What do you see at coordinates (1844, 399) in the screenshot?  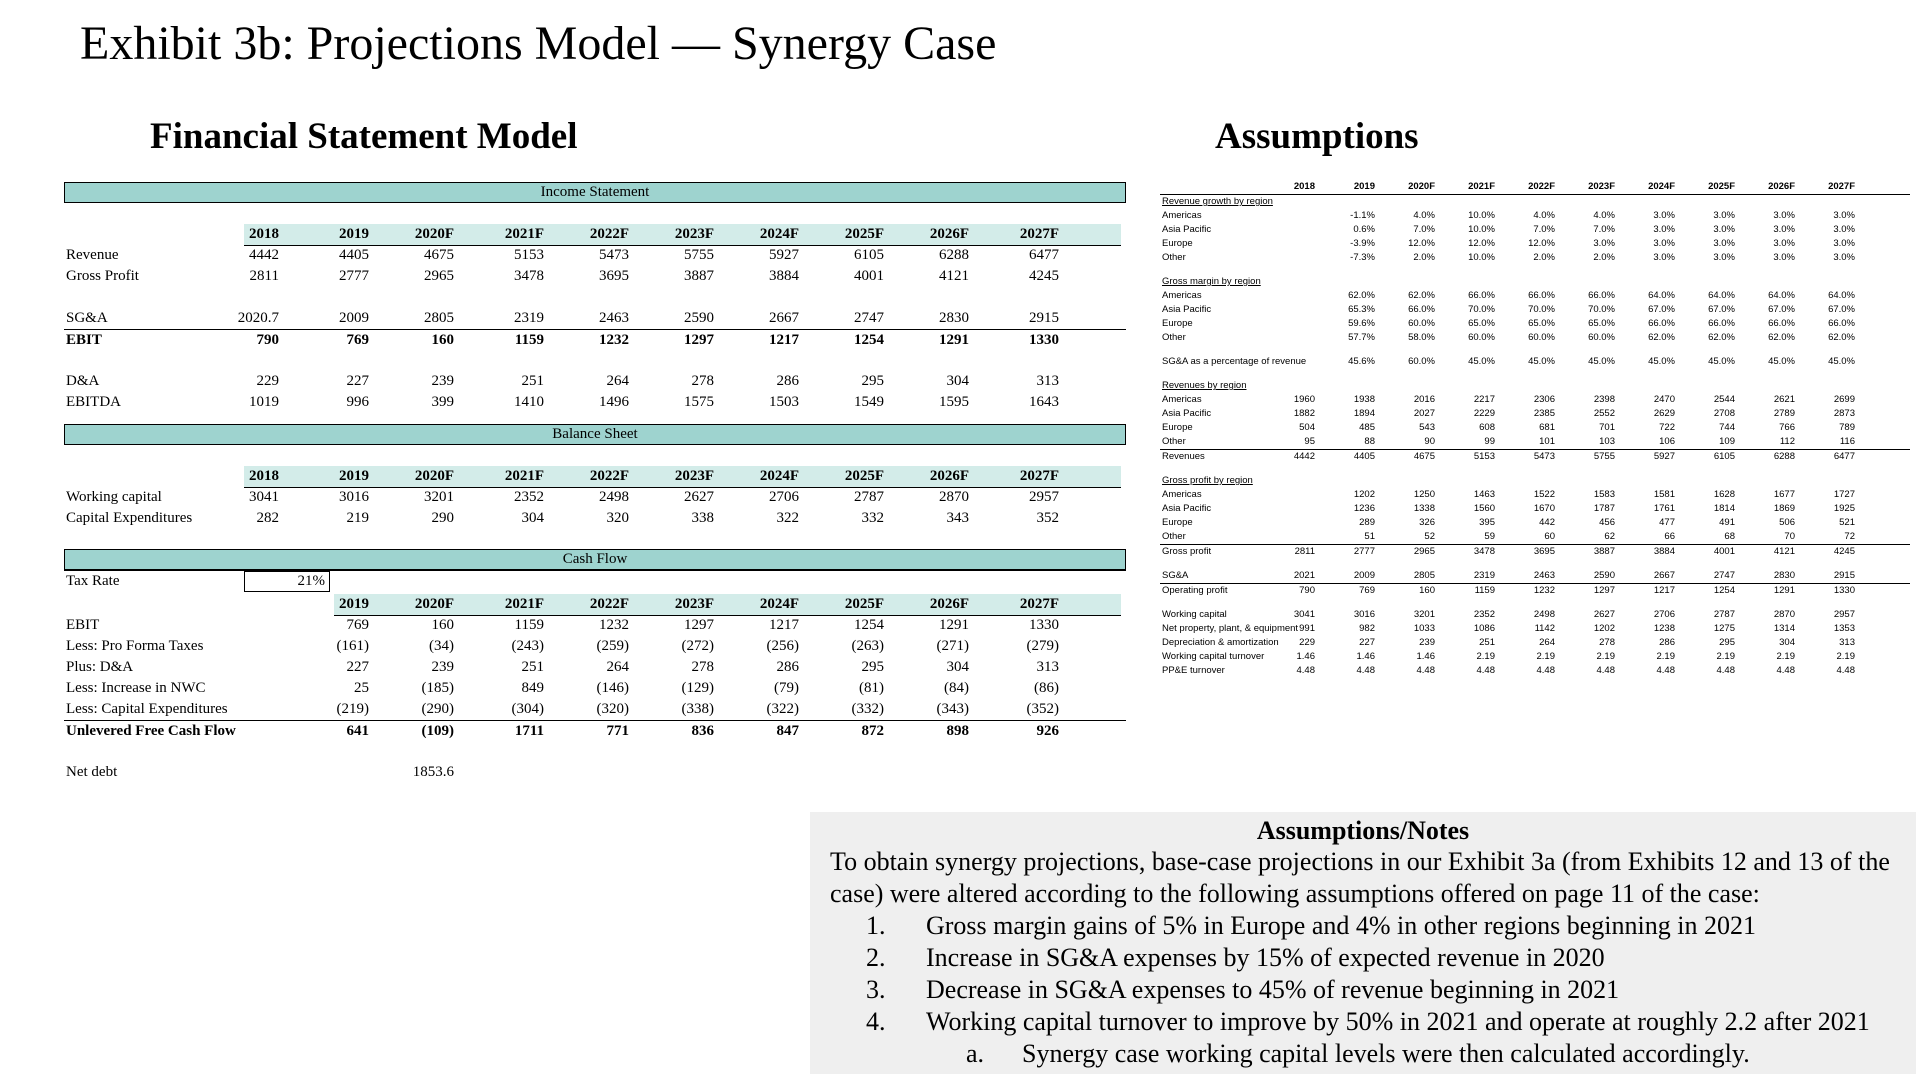 I see `row-value: 2699` at bounding box center [1844, 399].